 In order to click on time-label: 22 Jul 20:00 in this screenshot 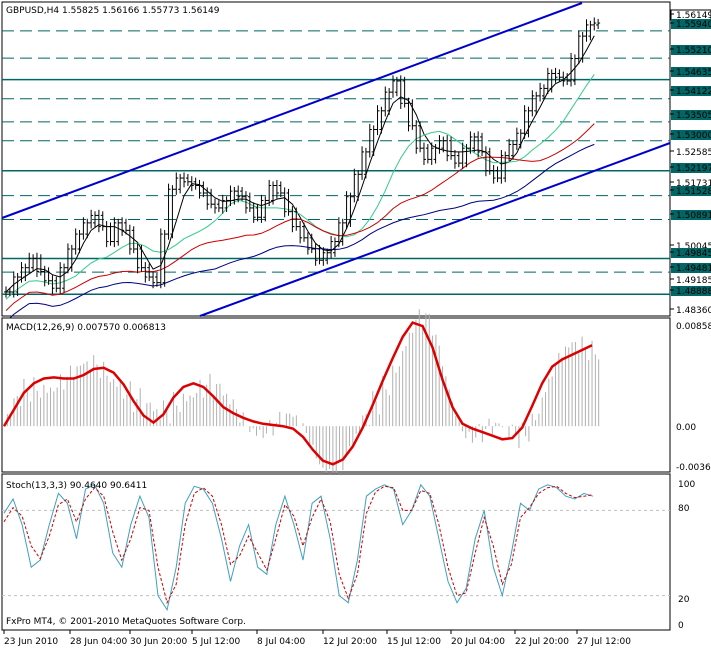, I will do `click(542, 642)`.